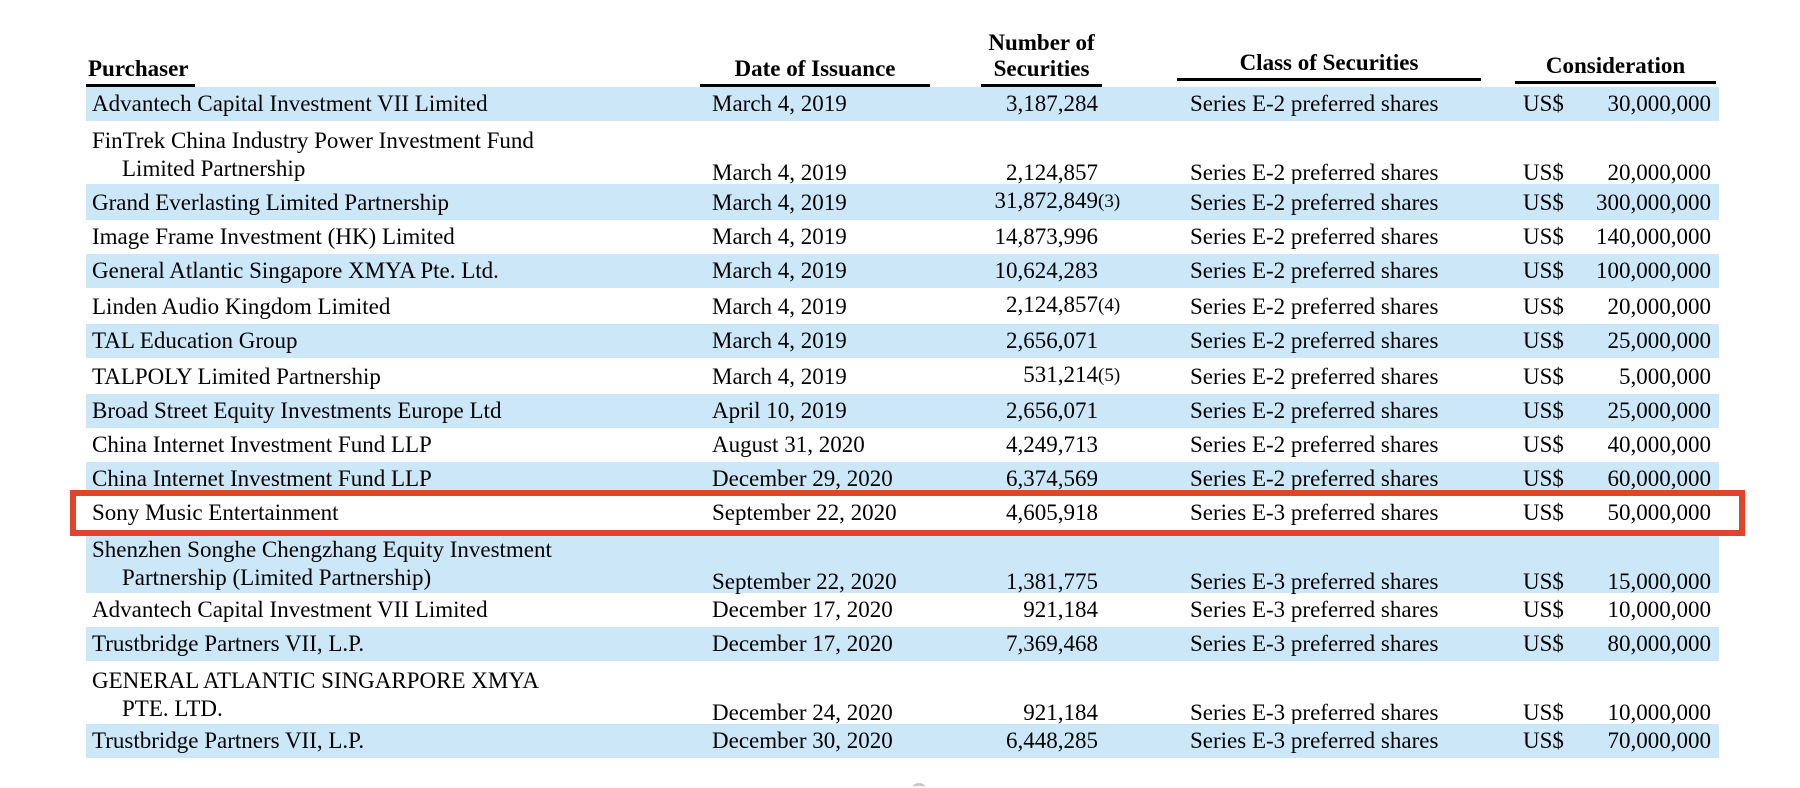  What do you see at coordinates (1665, 376) in the screenshot?
I see `consideration-amount: 5,000,000` at bounding box center [1665, 376].